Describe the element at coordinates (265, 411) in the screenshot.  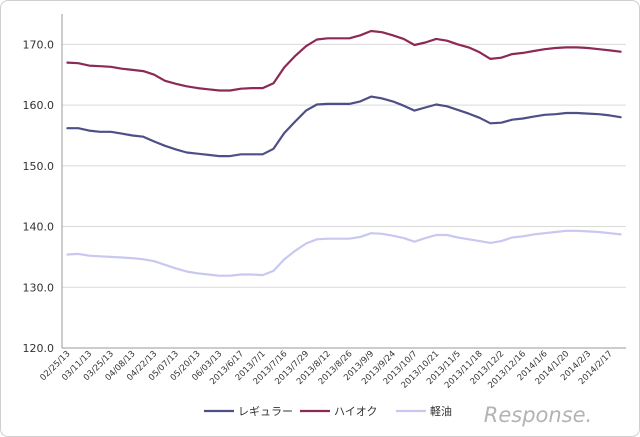
I see `legend-label-1: レギュラー` at that location.